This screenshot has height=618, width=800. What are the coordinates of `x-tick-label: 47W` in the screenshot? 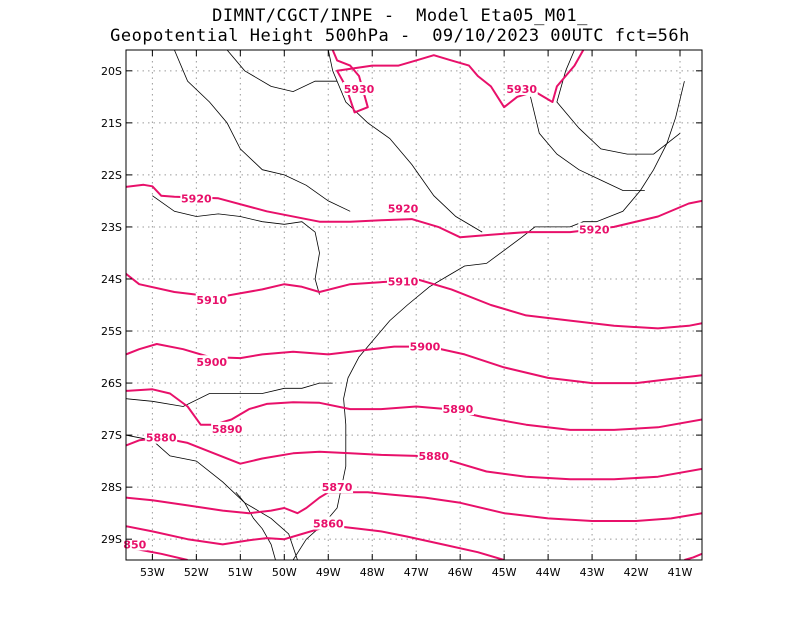 It's located at (416, 572).